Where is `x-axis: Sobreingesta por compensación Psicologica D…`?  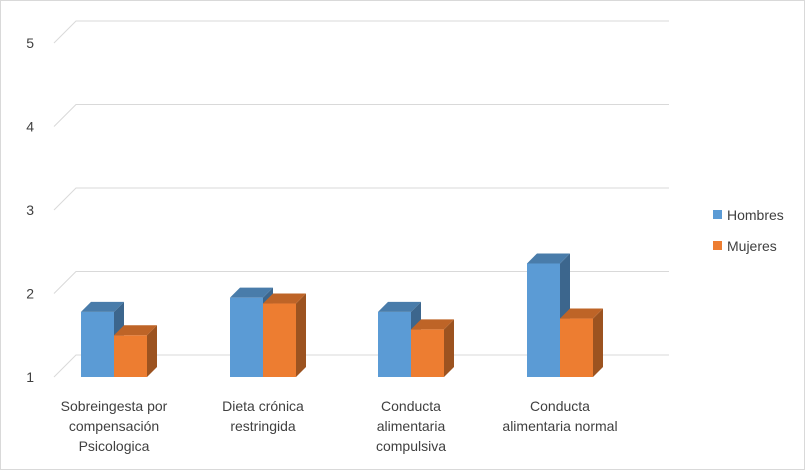
x-axis: Sobreingesta por compensación Psicologica D… is located at coordinates (339, 426).